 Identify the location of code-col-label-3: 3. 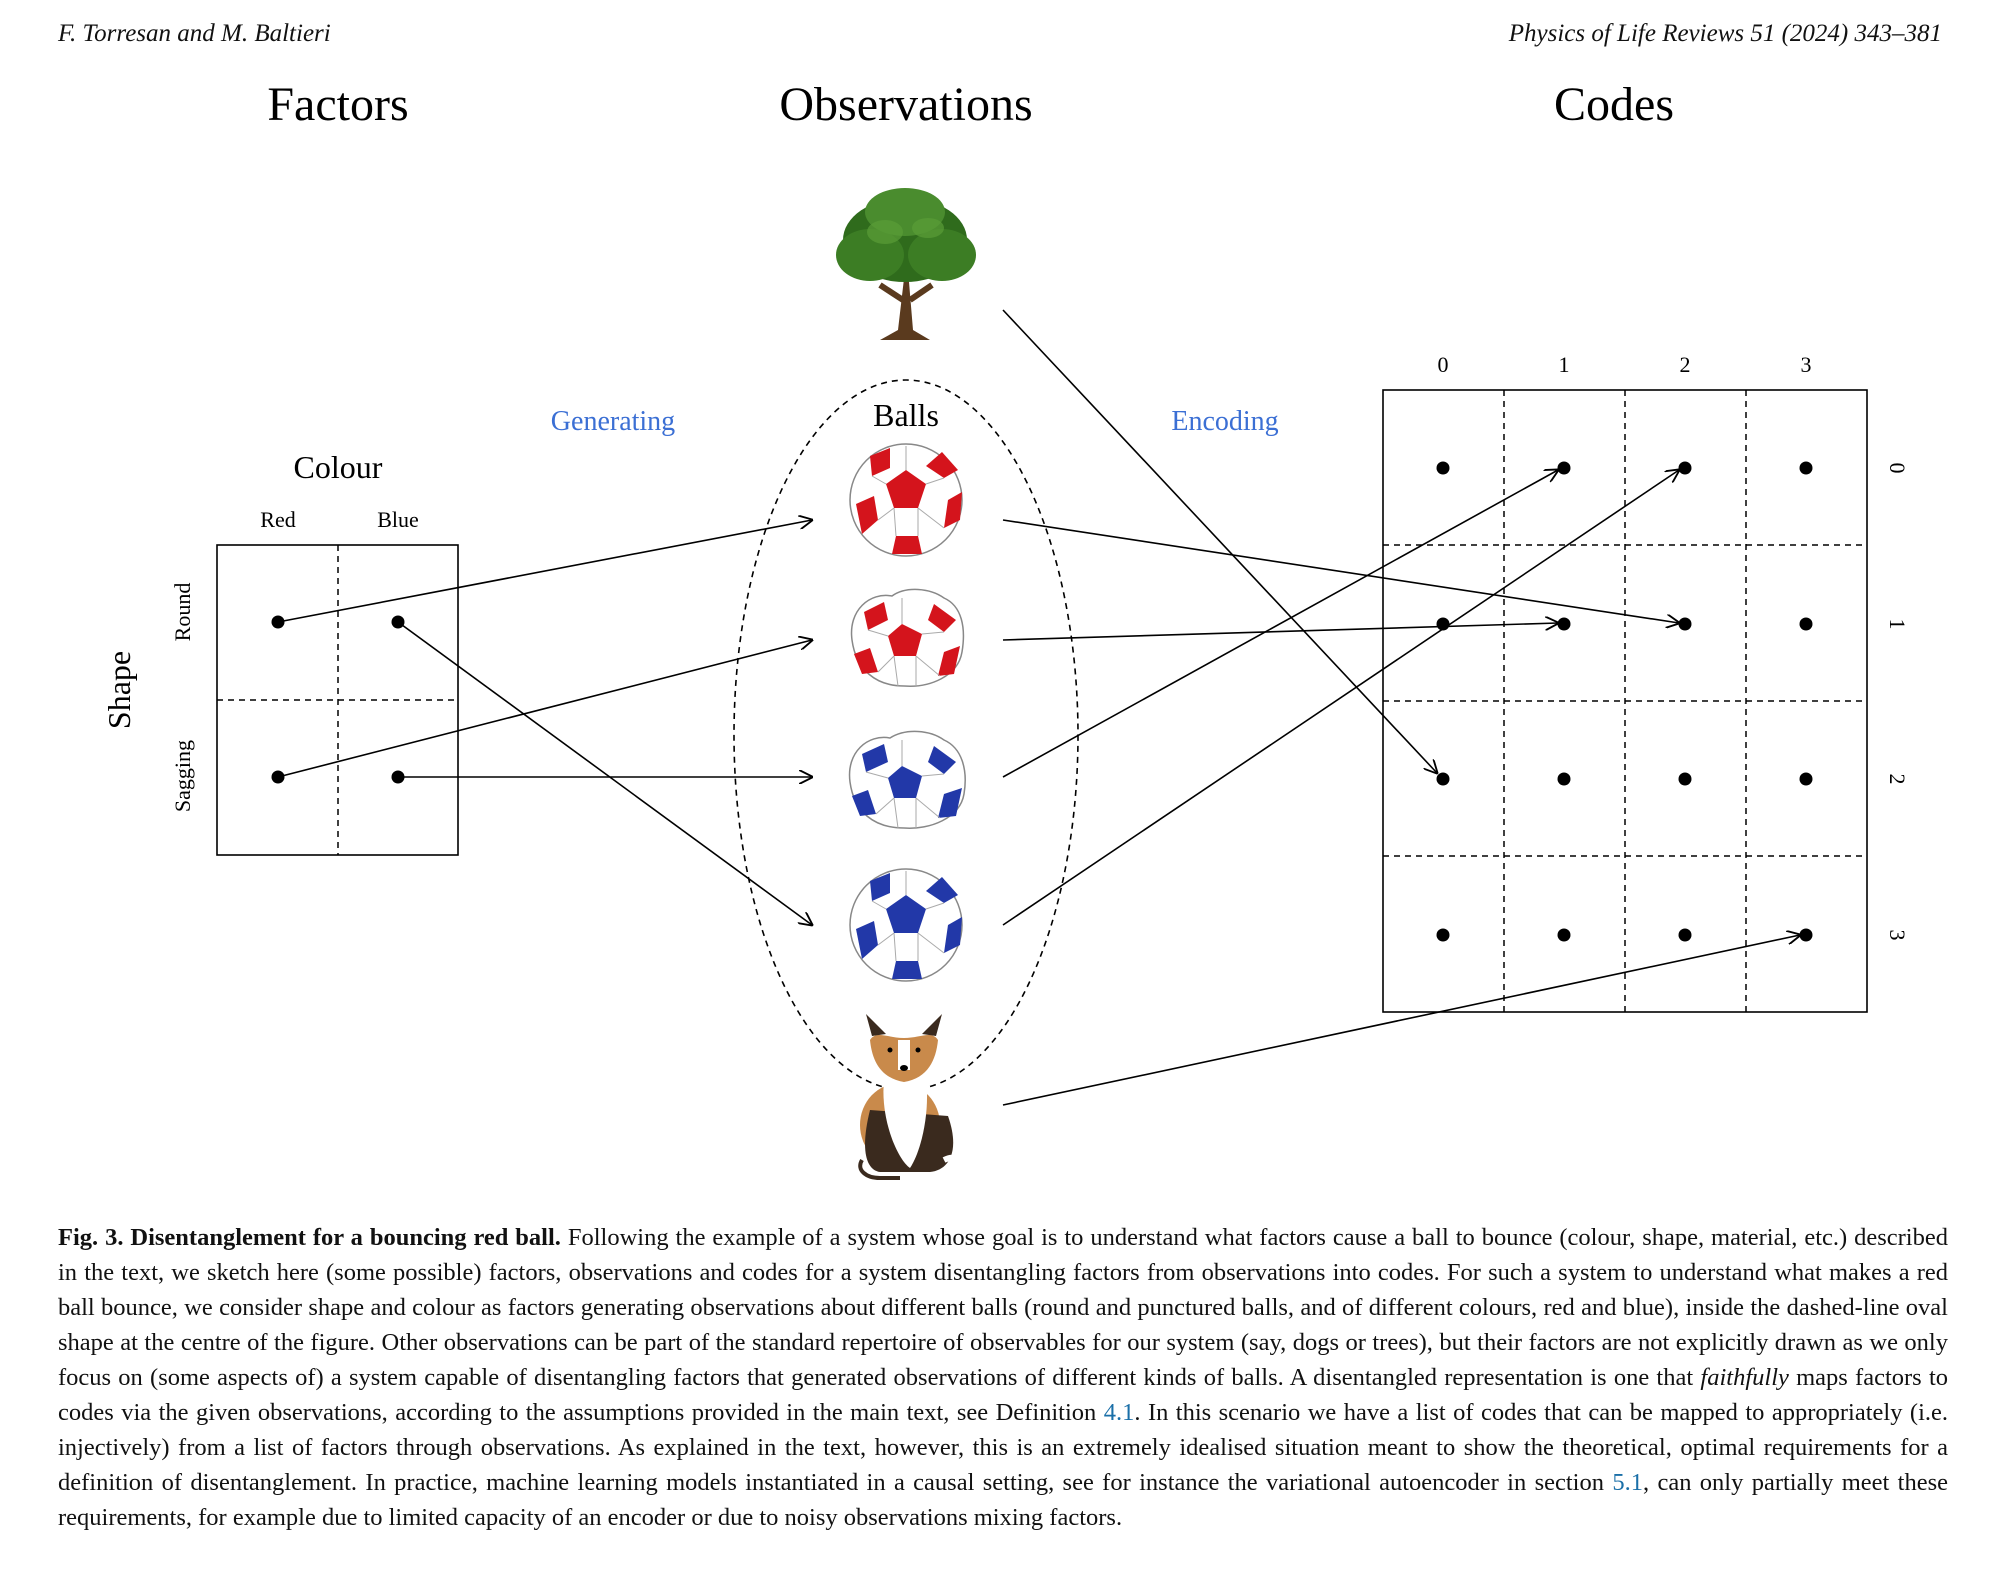
(1806, 364).